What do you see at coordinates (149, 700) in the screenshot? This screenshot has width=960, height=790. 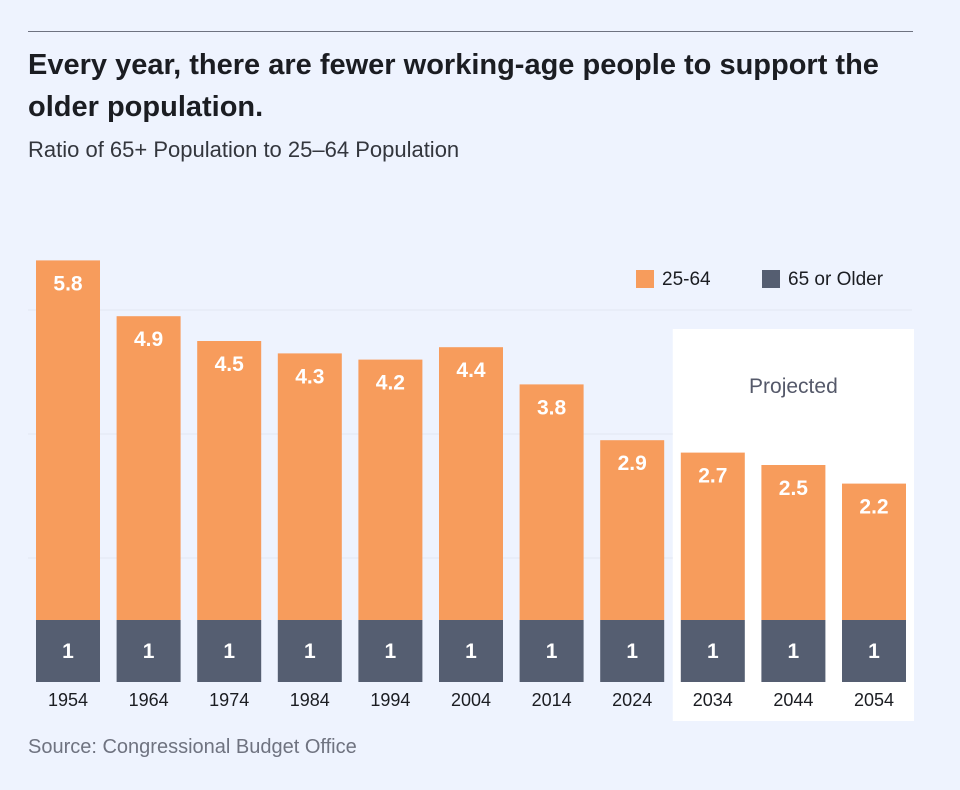 I see `x-tick-label: 1964` at bounding box center [149, 700].